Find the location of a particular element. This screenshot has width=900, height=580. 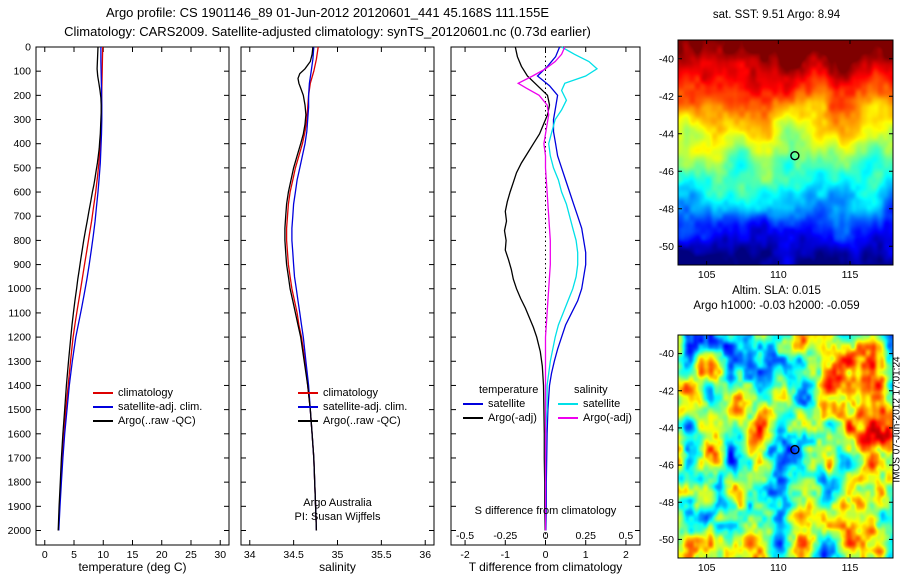

legend-item-s-argo: Argo(-adj) is located at coordinates (595, 418).